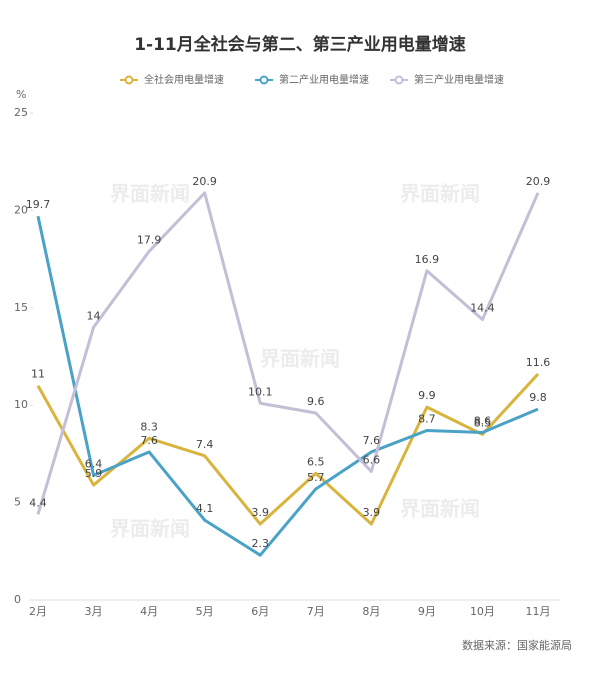 Image resolution: width=600 pixels, height=683 pixels. I want to click on data-label: 8.6, so click(483, 420).